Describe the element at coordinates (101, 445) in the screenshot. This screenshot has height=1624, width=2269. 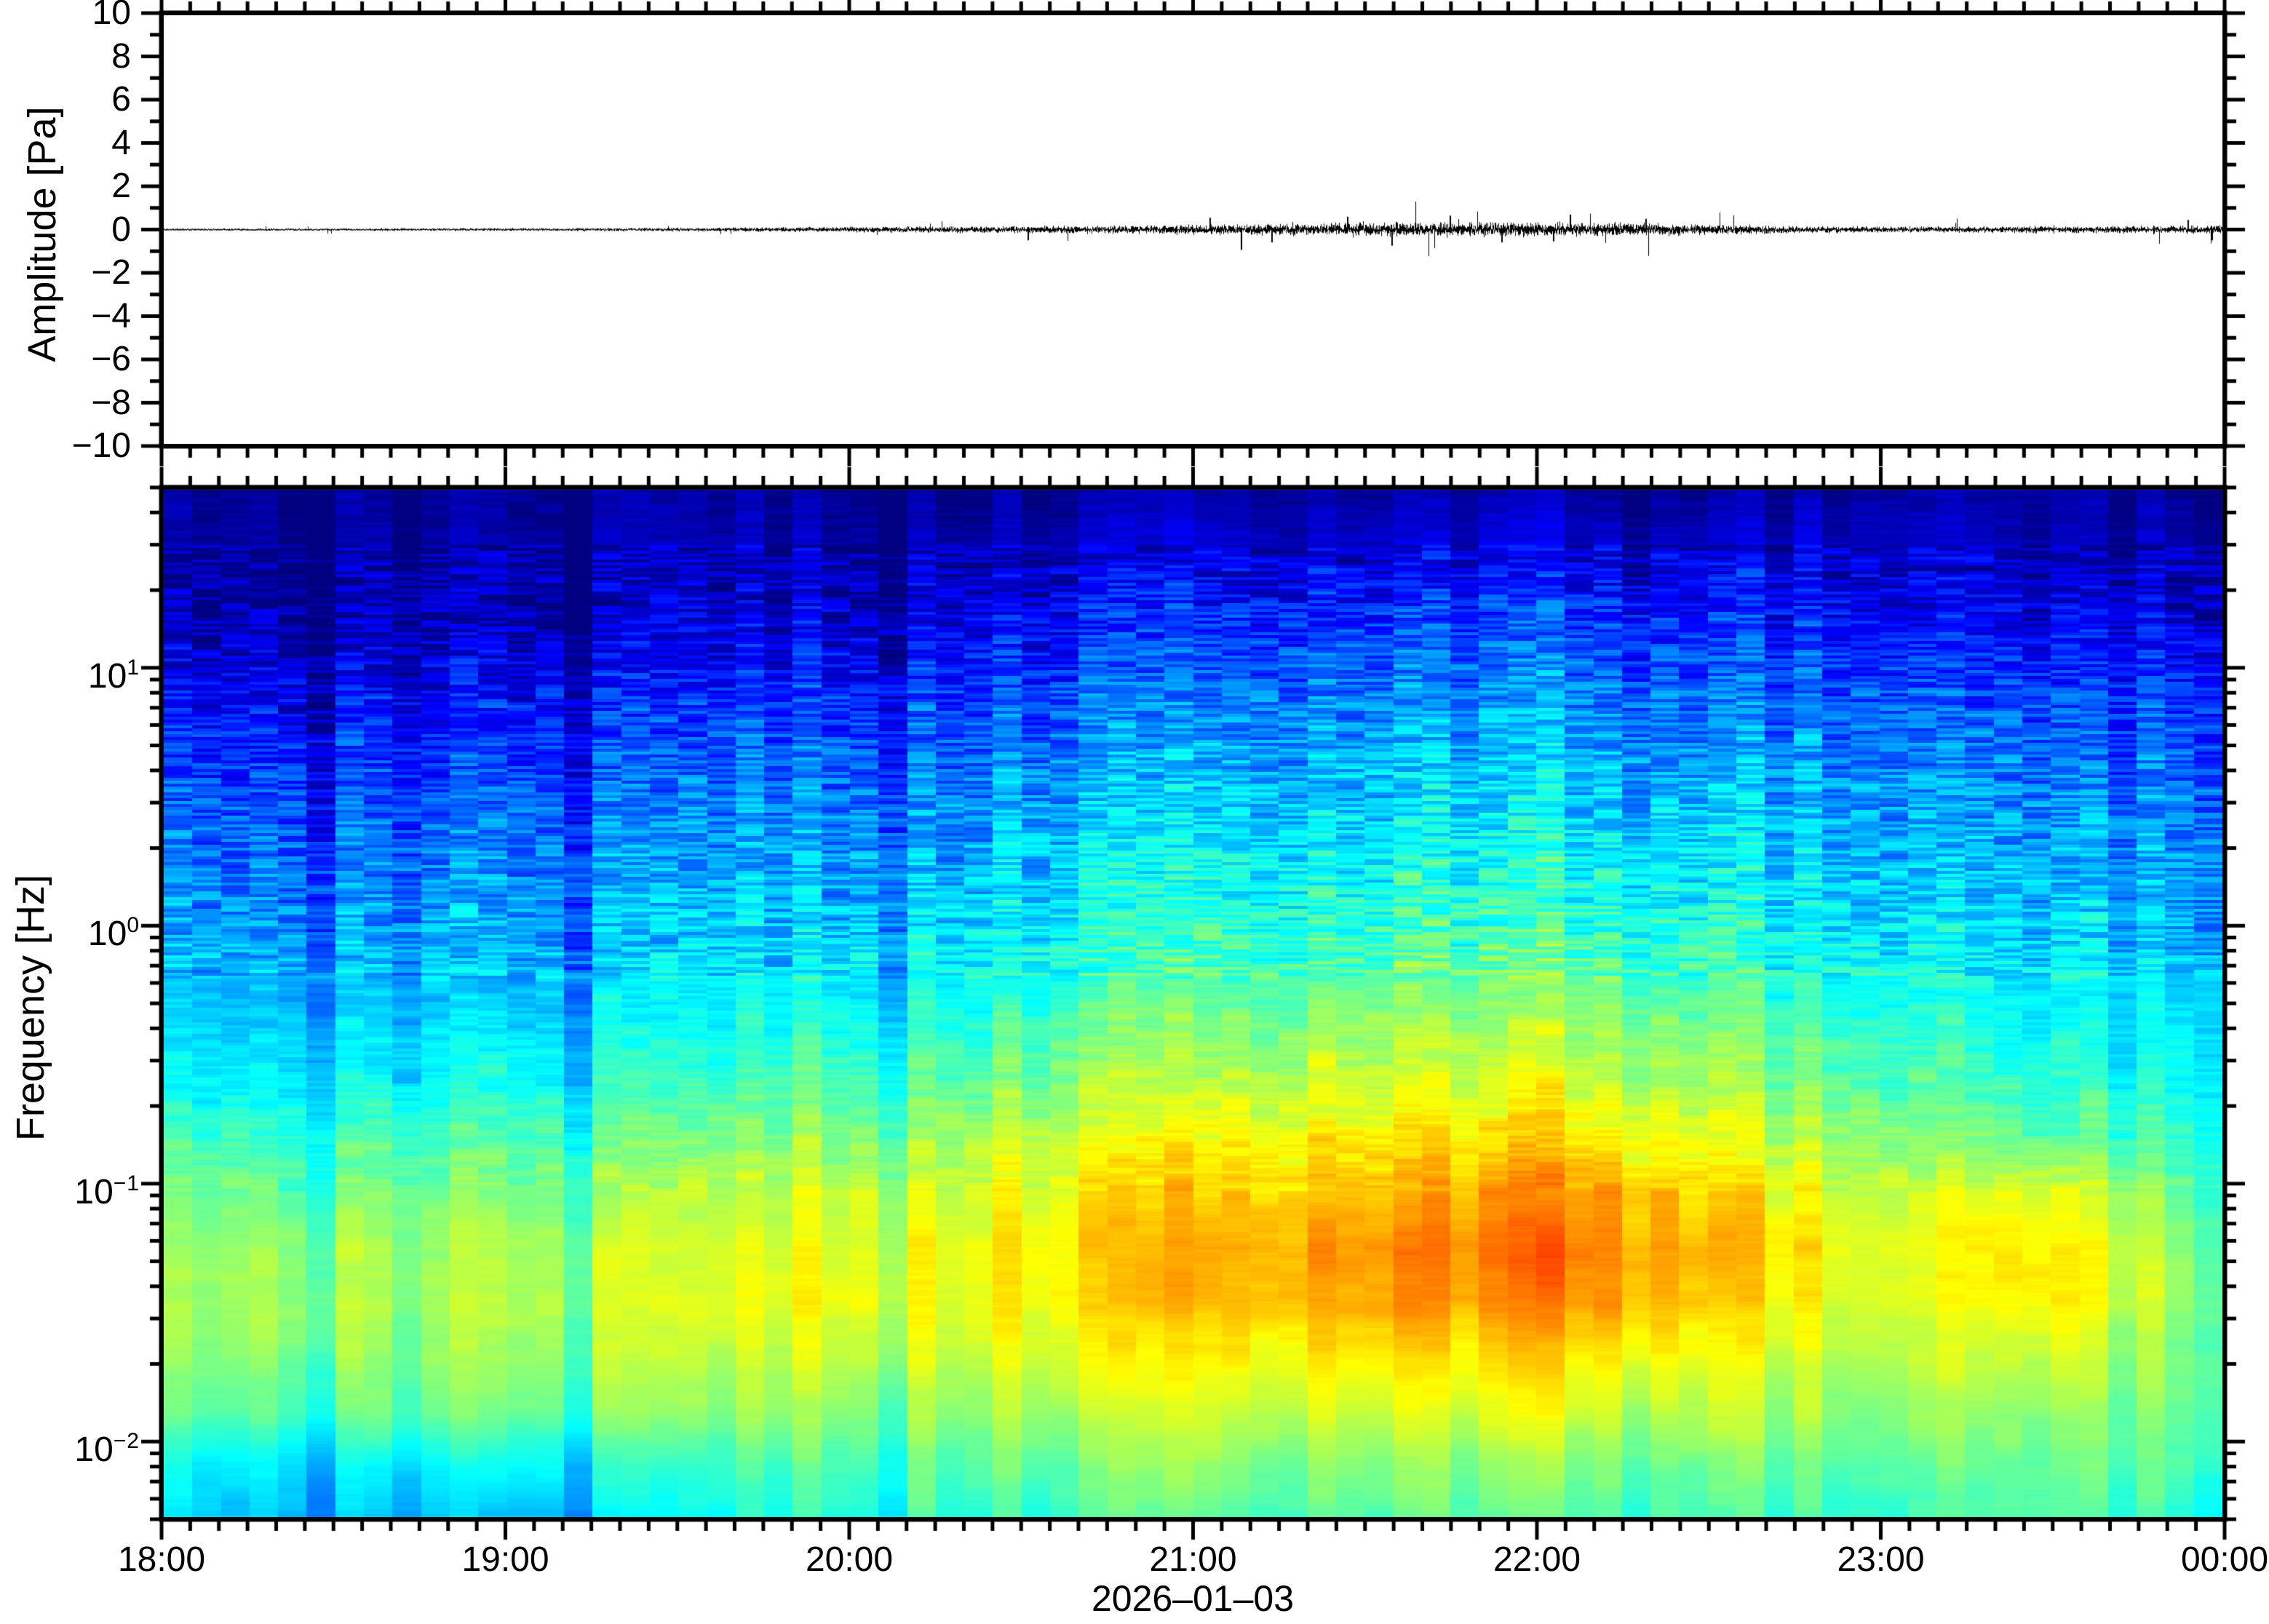
I see `amplitude-tick-label: −10` at that location.